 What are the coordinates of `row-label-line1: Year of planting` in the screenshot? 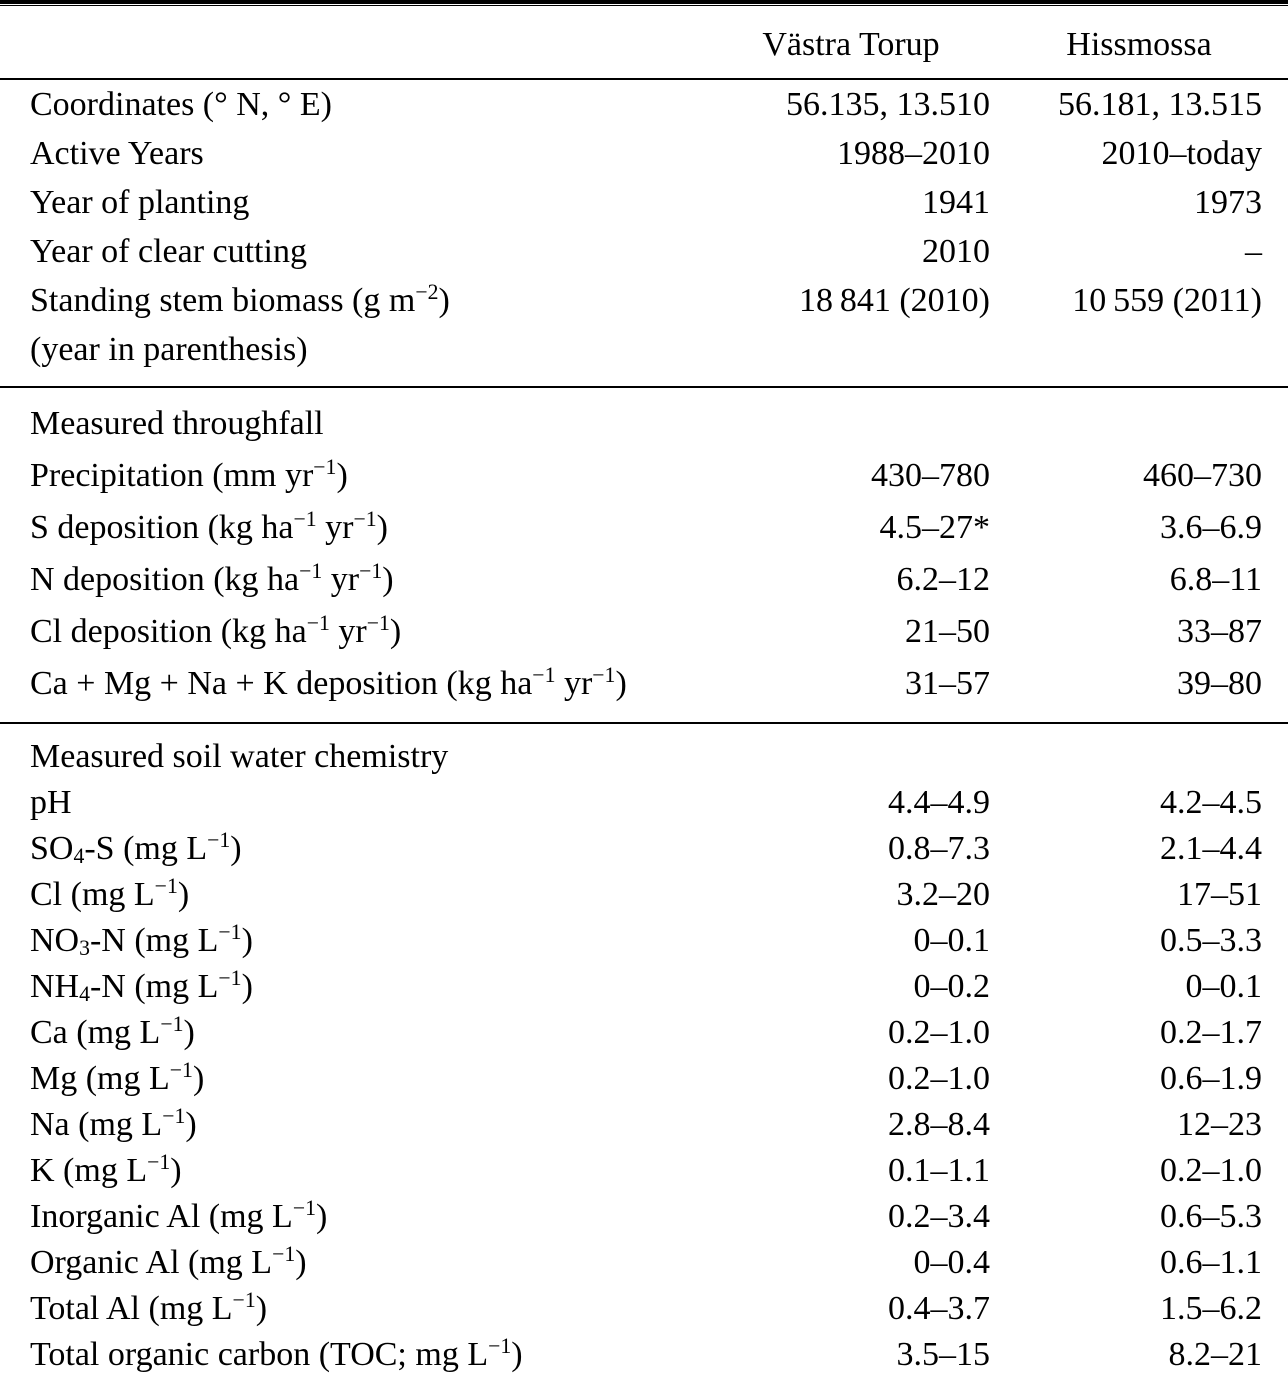 It's located at (140, 202).